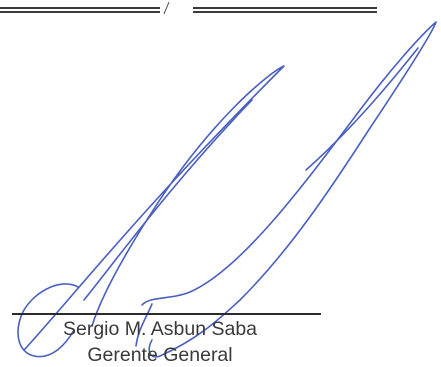 This screenshot has width=441, height=367. What do you see at coordinates (80, 10) in the screenshot?
I see `top-double-rule-left` at bounding box center [80, 10].